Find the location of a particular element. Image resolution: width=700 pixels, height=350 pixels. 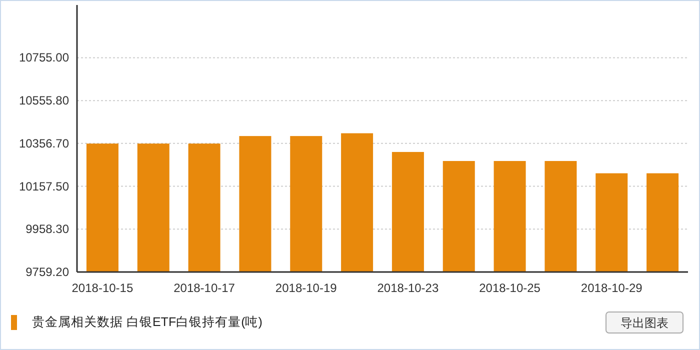

x-tick-label: 2018-10-29 is located at coordinates (611, 288).